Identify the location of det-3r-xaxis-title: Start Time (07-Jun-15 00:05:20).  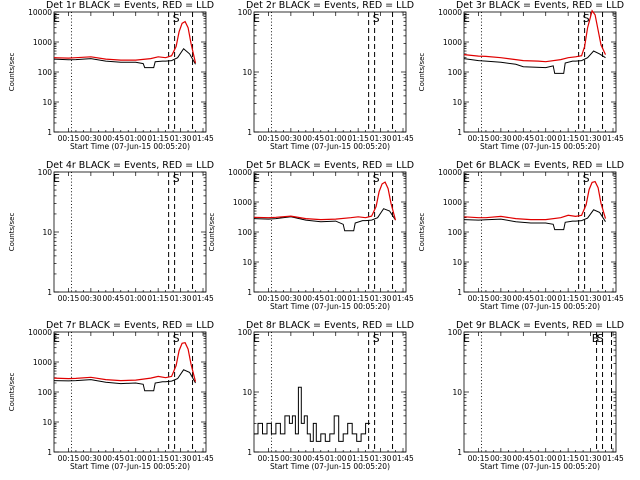
(540, 146).